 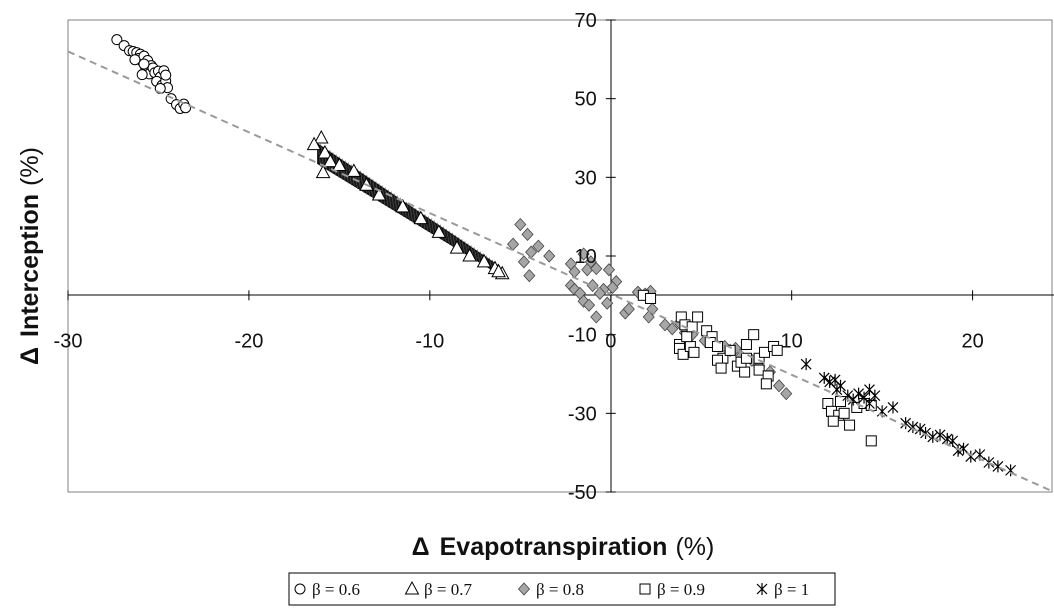 I want to click on y-tick-label: -50, so click(x=582, y=493).